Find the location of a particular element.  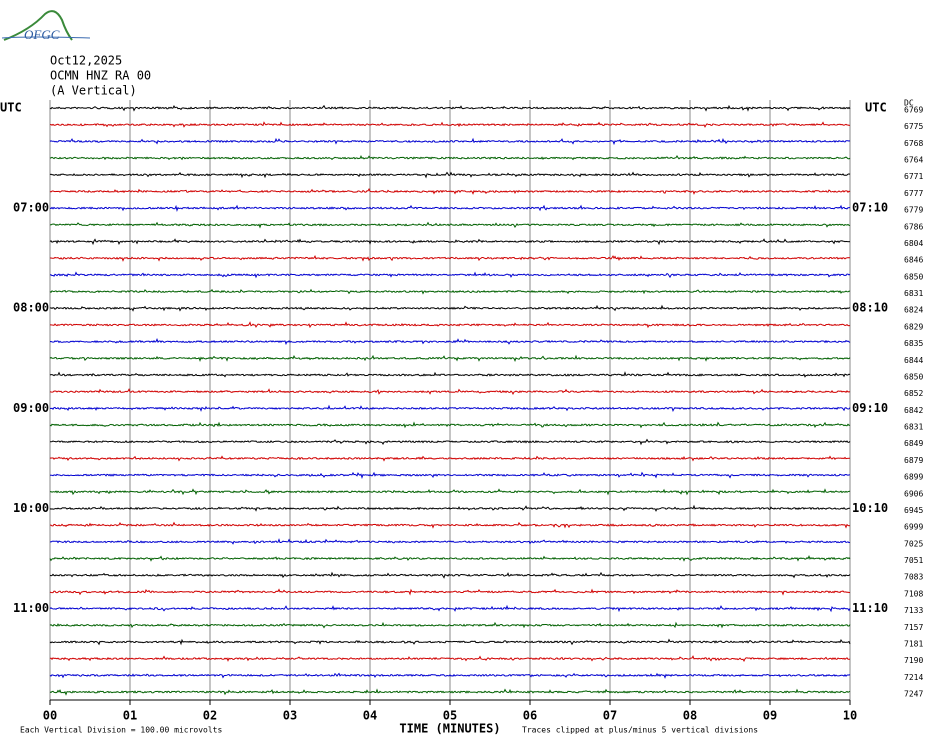

right-time-label: 11:10 is located at coordinates (870, 608).